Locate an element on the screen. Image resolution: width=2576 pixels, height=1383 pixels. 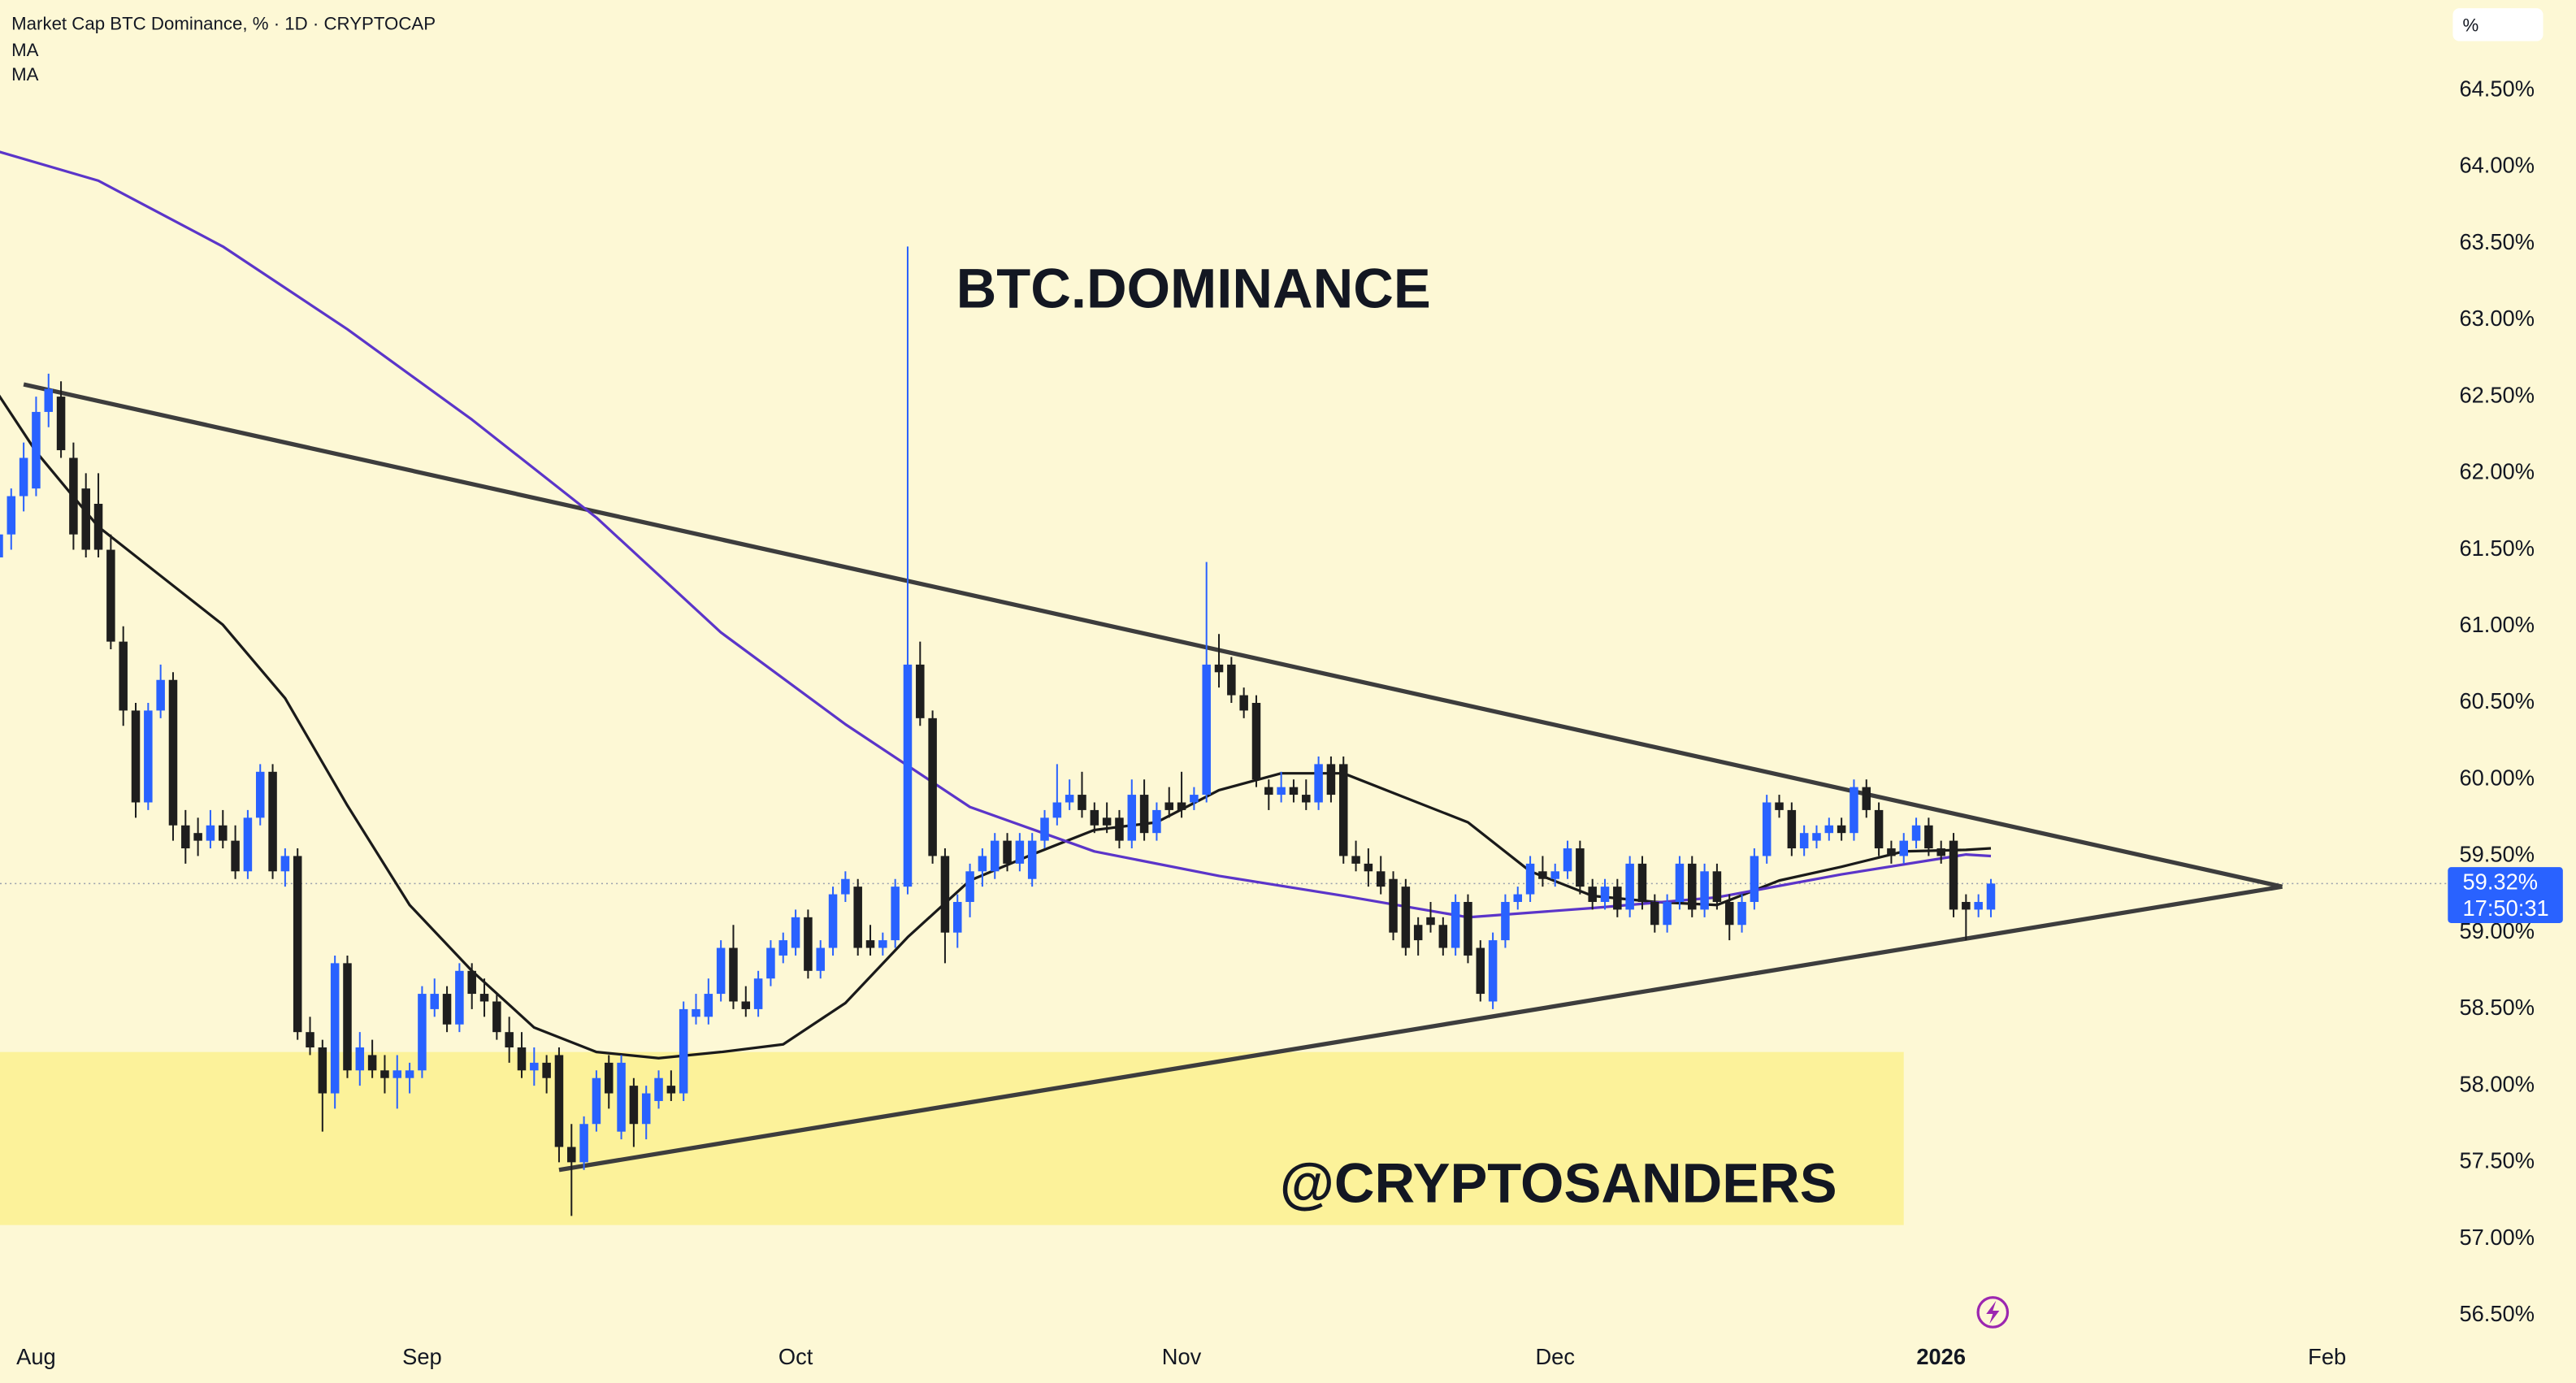
y-tick-label: 58.00% is located at coordinates (2497, 1083).